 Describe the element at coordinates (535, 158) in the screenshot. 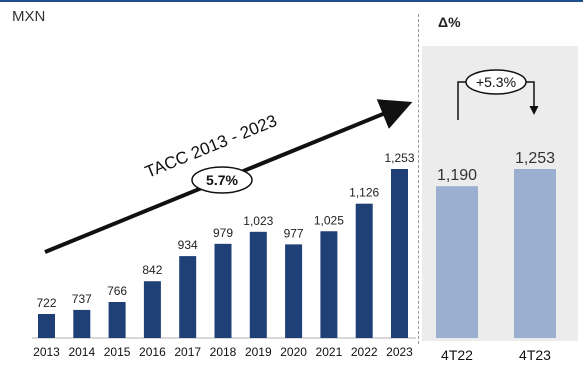

I see `value-label-4T23: 1,253` at that location.